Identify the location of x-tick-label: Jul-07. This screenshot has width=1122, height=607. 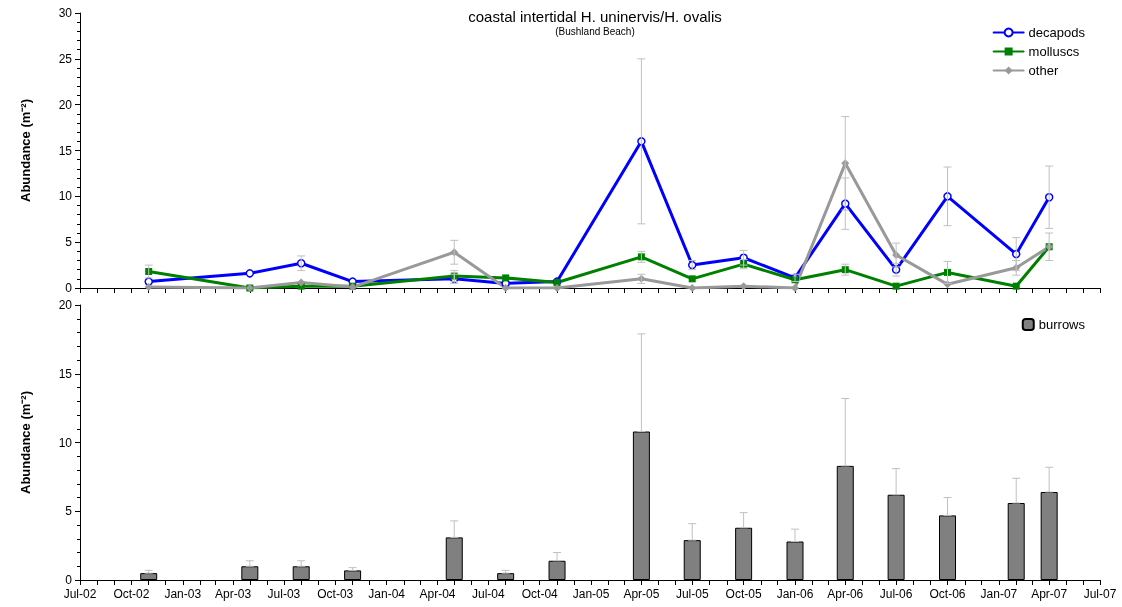
(1100, 594).